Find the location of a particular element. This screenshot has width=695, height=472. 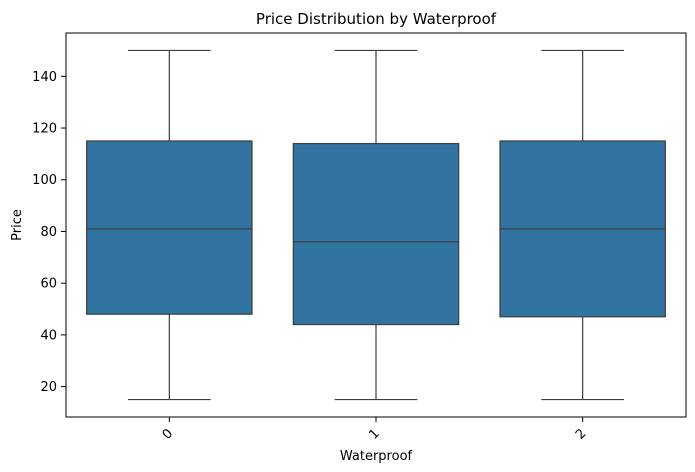

y-tick-label: 40 is located at coordinates (48, 335).